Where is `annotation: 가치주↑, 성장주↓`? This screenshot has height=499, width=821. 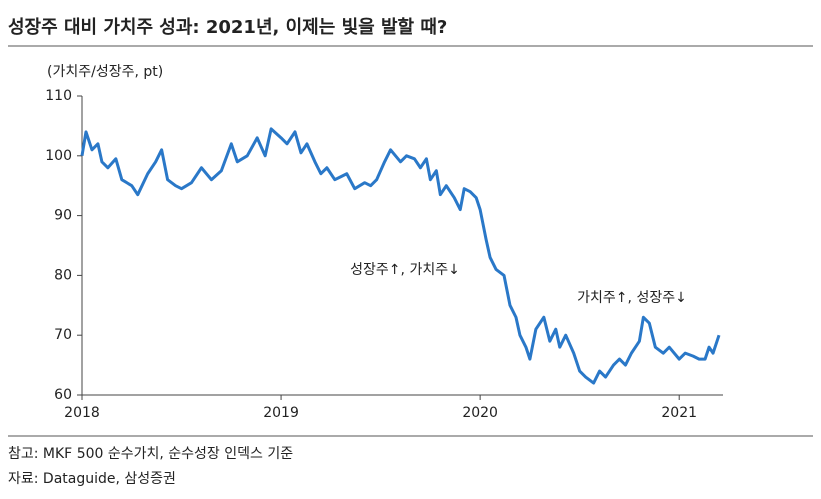
annotation: 가치주↑, 성장주↓ is located at coordinates (632, 298).